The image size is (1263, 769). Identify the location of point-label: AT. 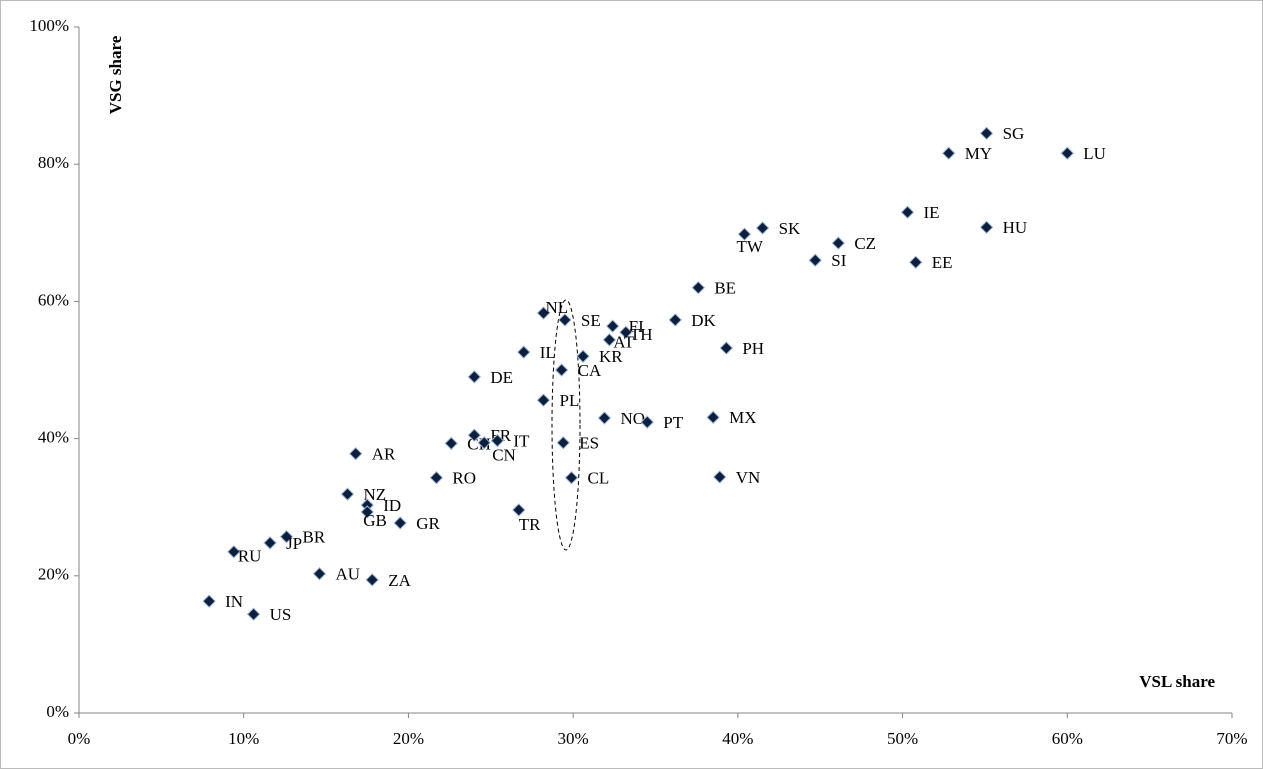
(623, 342).